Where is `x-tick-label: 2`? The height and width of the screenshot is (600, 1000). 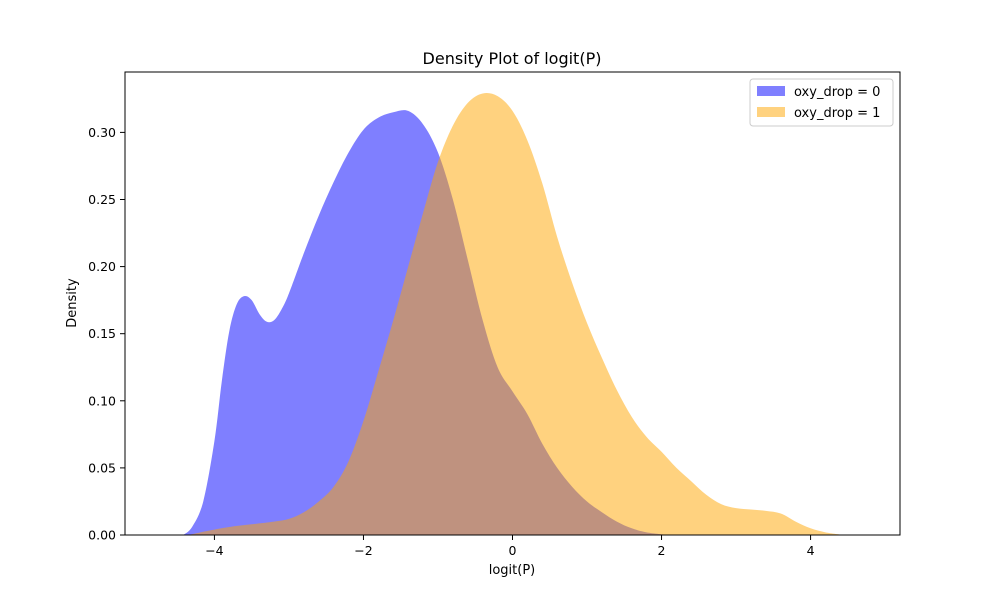 x-tick-label: 2 is located at coordinates (662, 550).